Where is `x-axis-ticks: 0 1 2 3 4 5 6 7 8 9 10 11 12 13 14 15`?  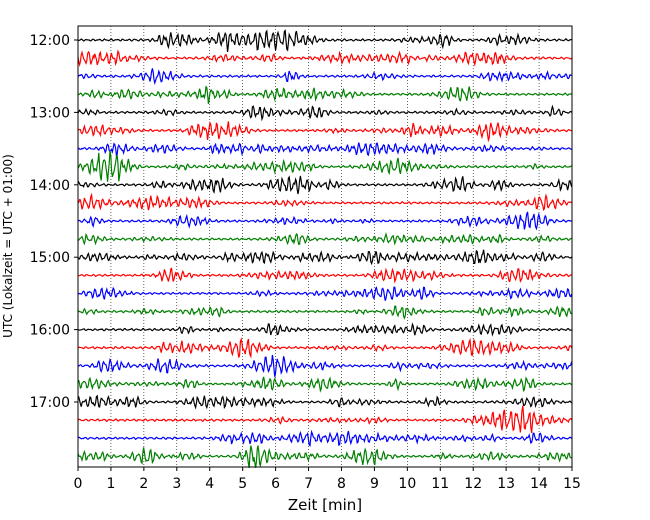
x-axis-ticks: 0 1 2 3 4 5 6 7 8 9 10 11 12 13 14 15 is located at coordinates (327, 479).